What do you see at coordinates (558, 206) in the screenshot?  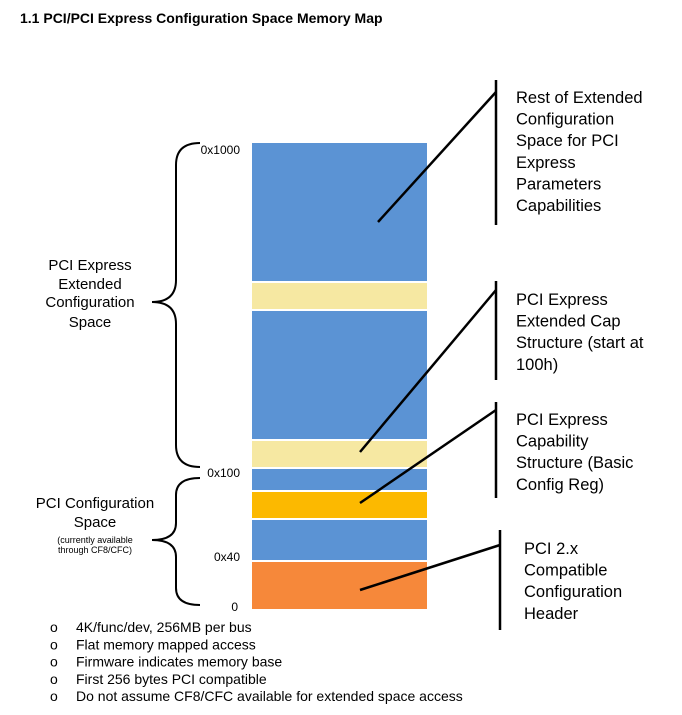 I see `callout-text: Capabilities` at bounding box center [558, 206].